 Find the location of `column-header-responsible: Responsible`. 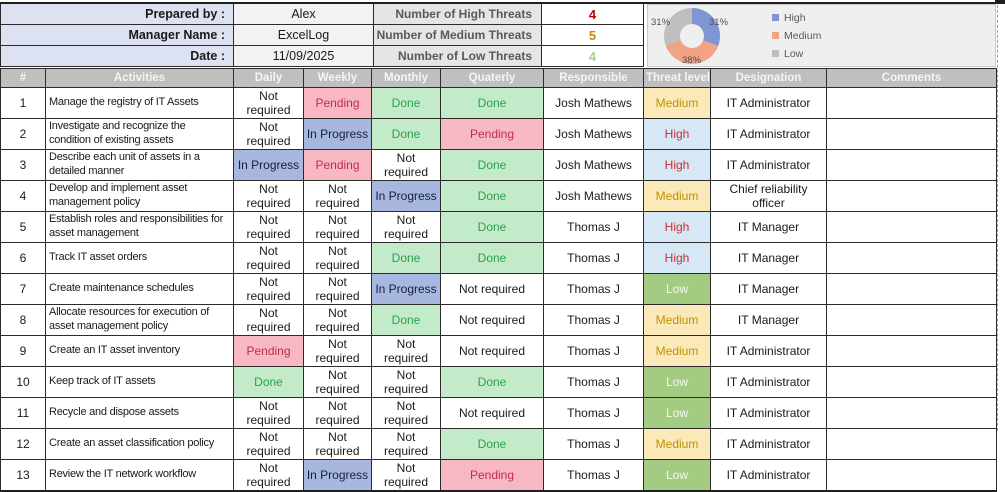

column-header-responsible: Responsible is located at coordinates (593, 78).